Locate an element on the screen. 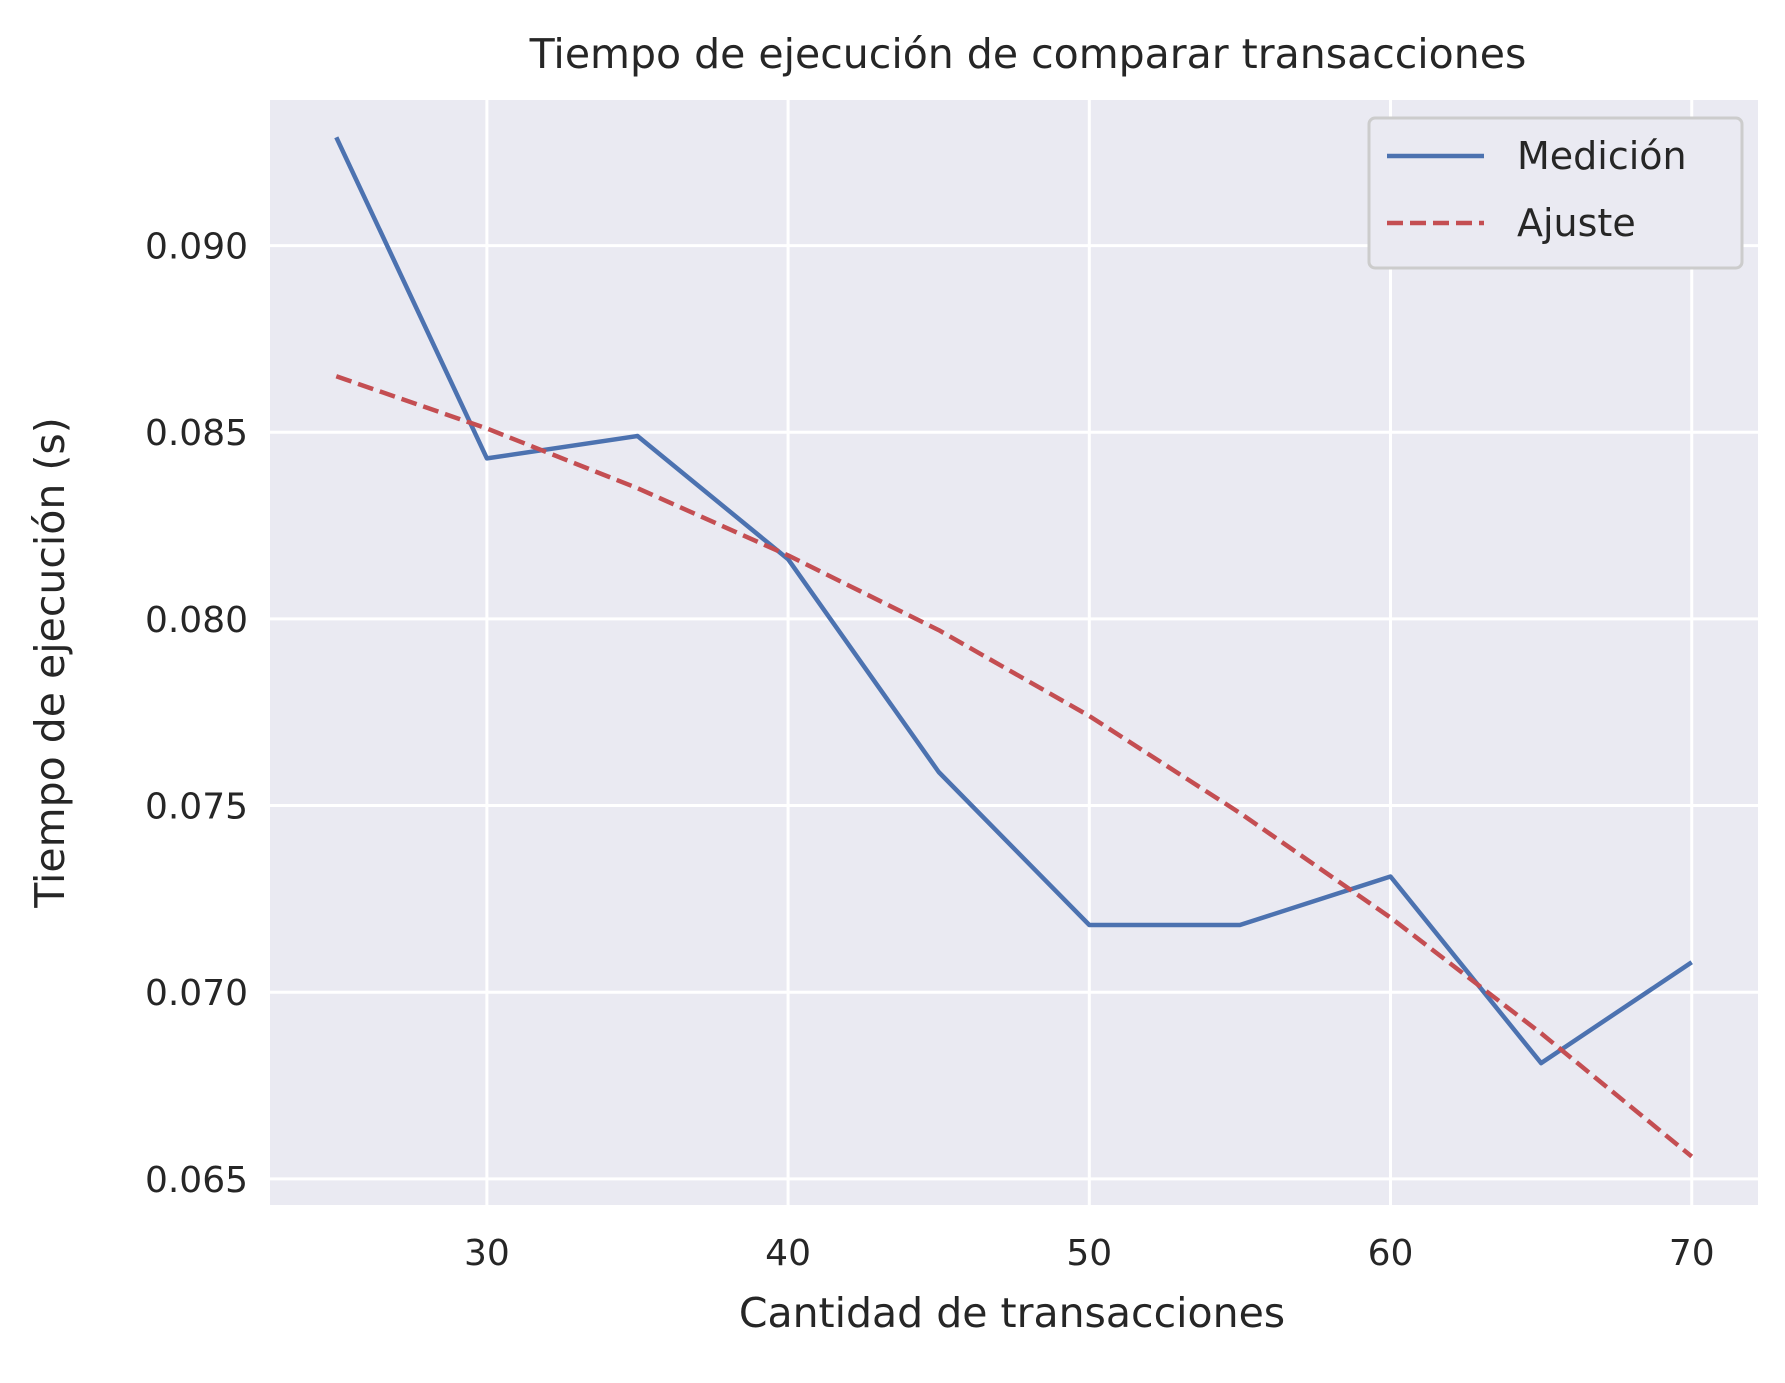 The image size is (1785, 1383). x-tick-label: 30 is located at coordinates (487, 1253).